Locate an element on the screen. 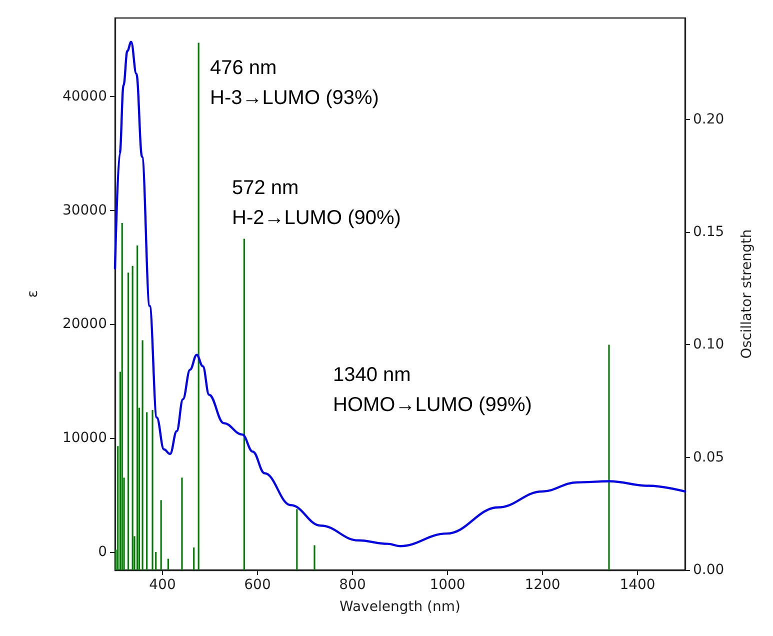 This screenshot has height=636, width=773. y-tick-label: 0 is located at coordinates (102, 552).